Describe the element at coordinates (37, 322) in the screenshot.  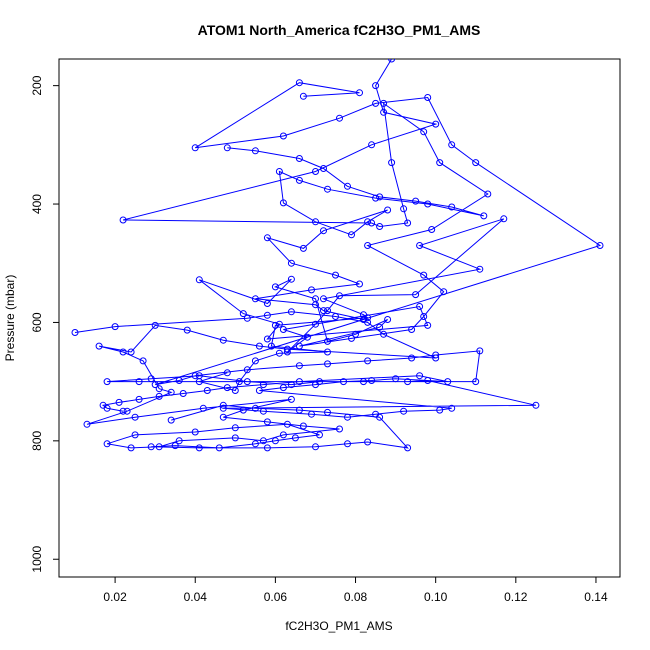
I see `y-tick-label: 600` at that location.